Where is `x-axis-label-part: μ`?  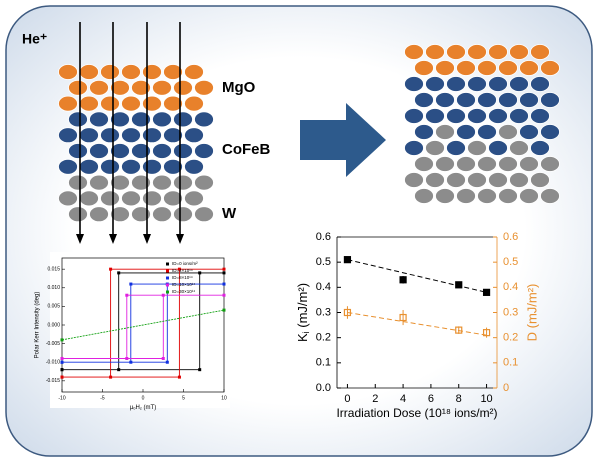 x-axis-label-part: μ is located at coordinates (132, 408).